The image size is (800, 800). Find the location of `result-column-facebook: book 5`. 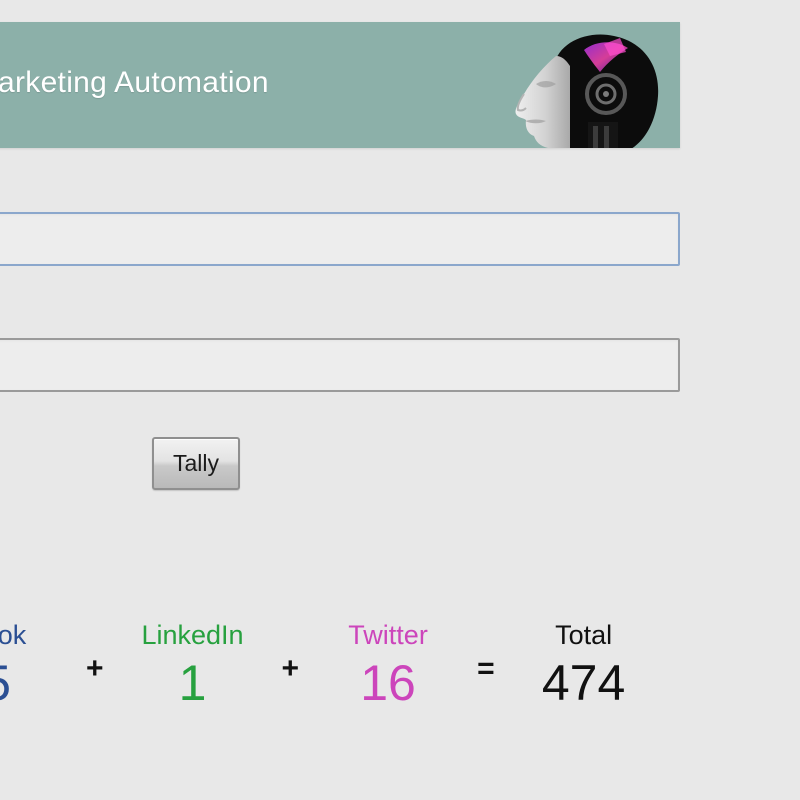

result-column-facebook: book 5 is located at coordinates (36, 666).